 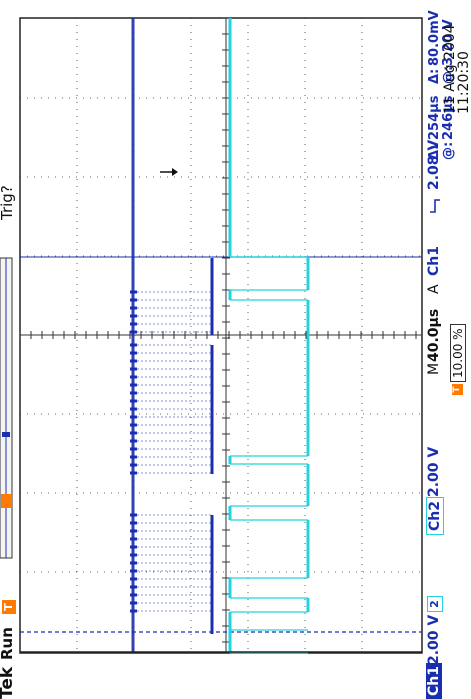 I want to click on ch2-scale: 2.00 V, so click(x=434, y=471).